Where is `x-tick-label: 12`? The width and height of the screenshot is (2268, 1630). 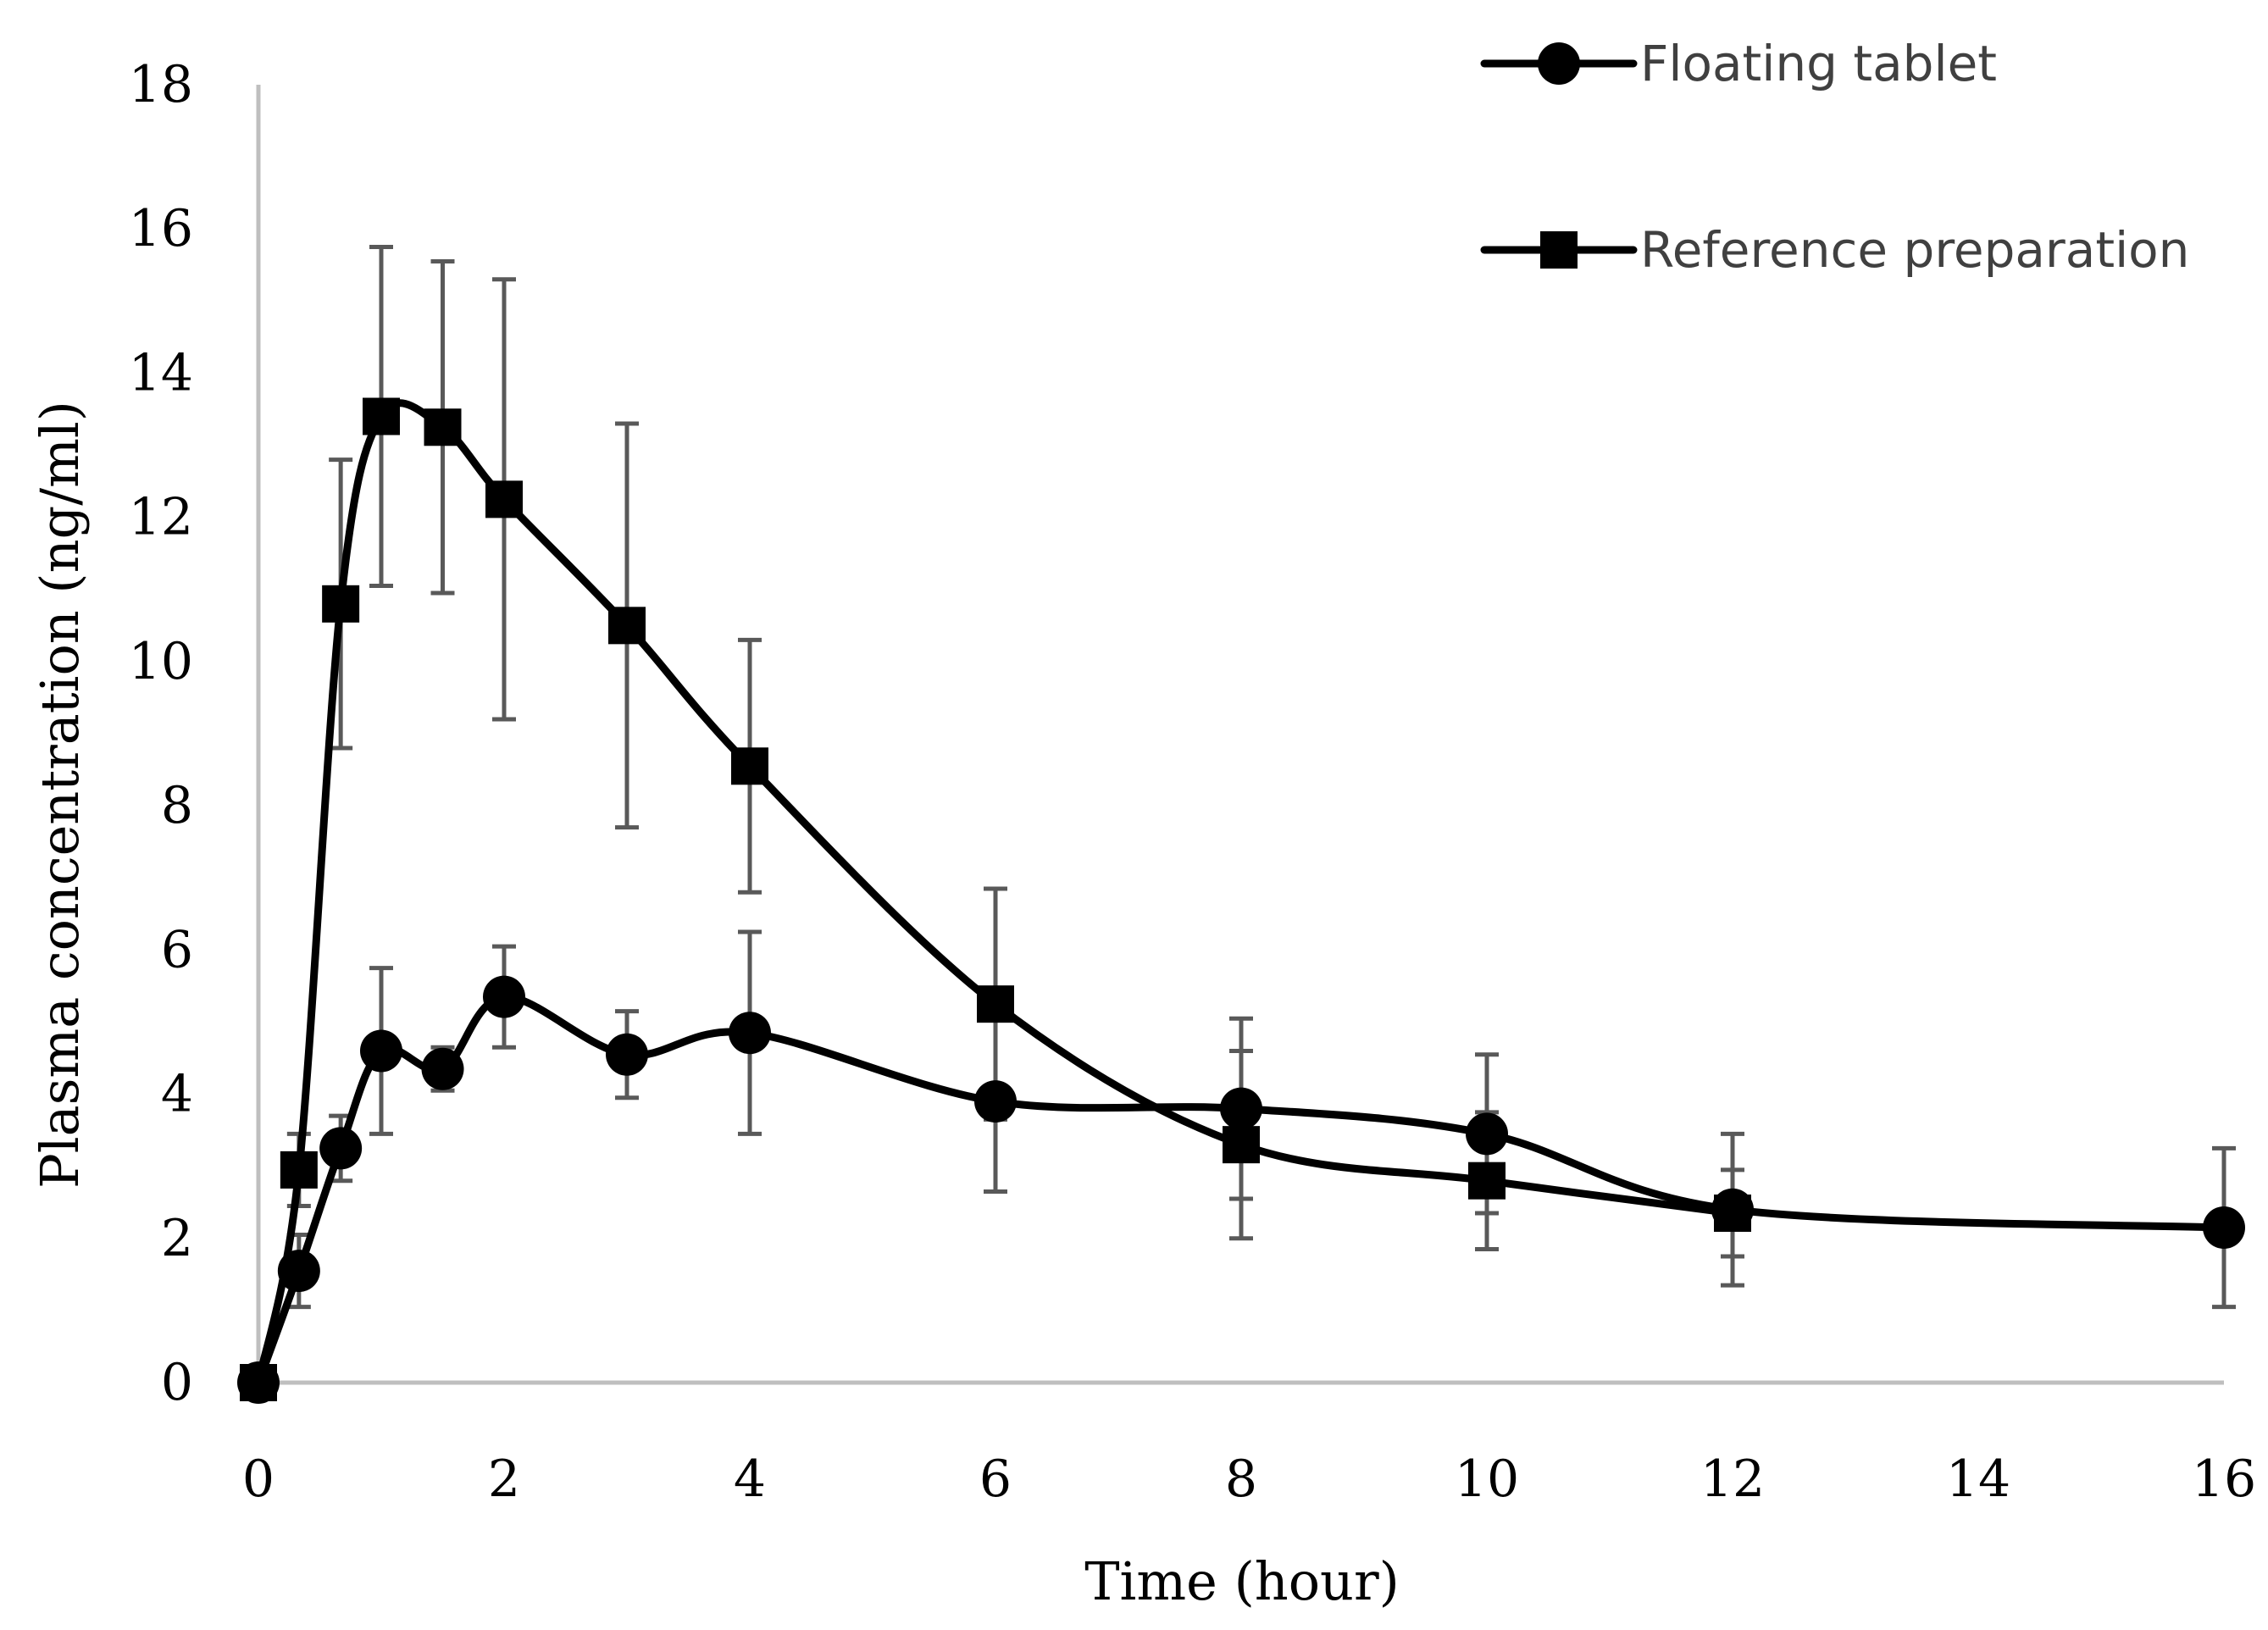 x-tick-label: 12 is located at coordinates (1732, 1479).